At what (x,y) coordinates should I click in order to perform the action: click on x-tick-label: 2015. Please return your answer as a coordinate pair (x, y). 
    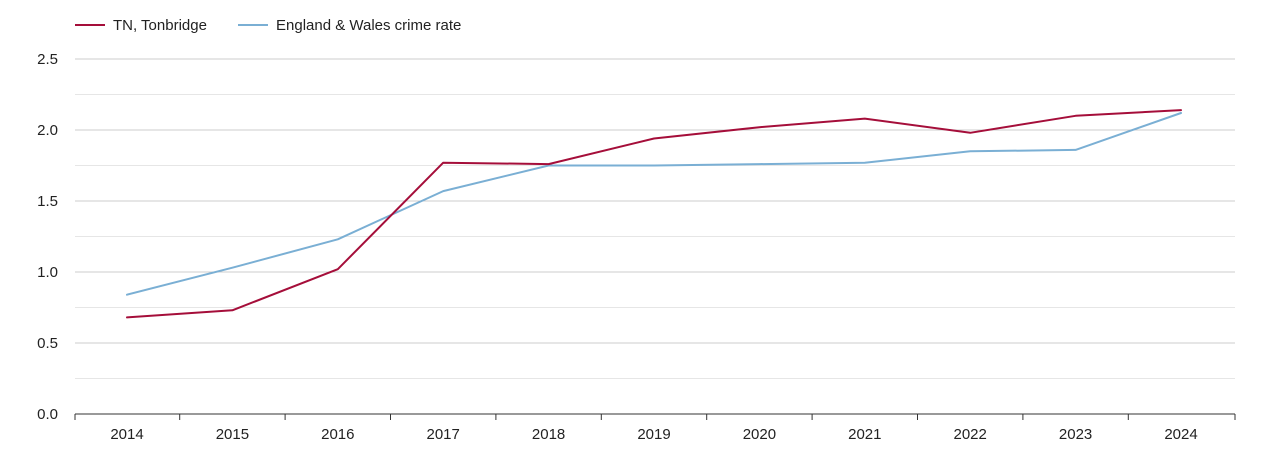
    Looking at the image, I should click on (232, 434).